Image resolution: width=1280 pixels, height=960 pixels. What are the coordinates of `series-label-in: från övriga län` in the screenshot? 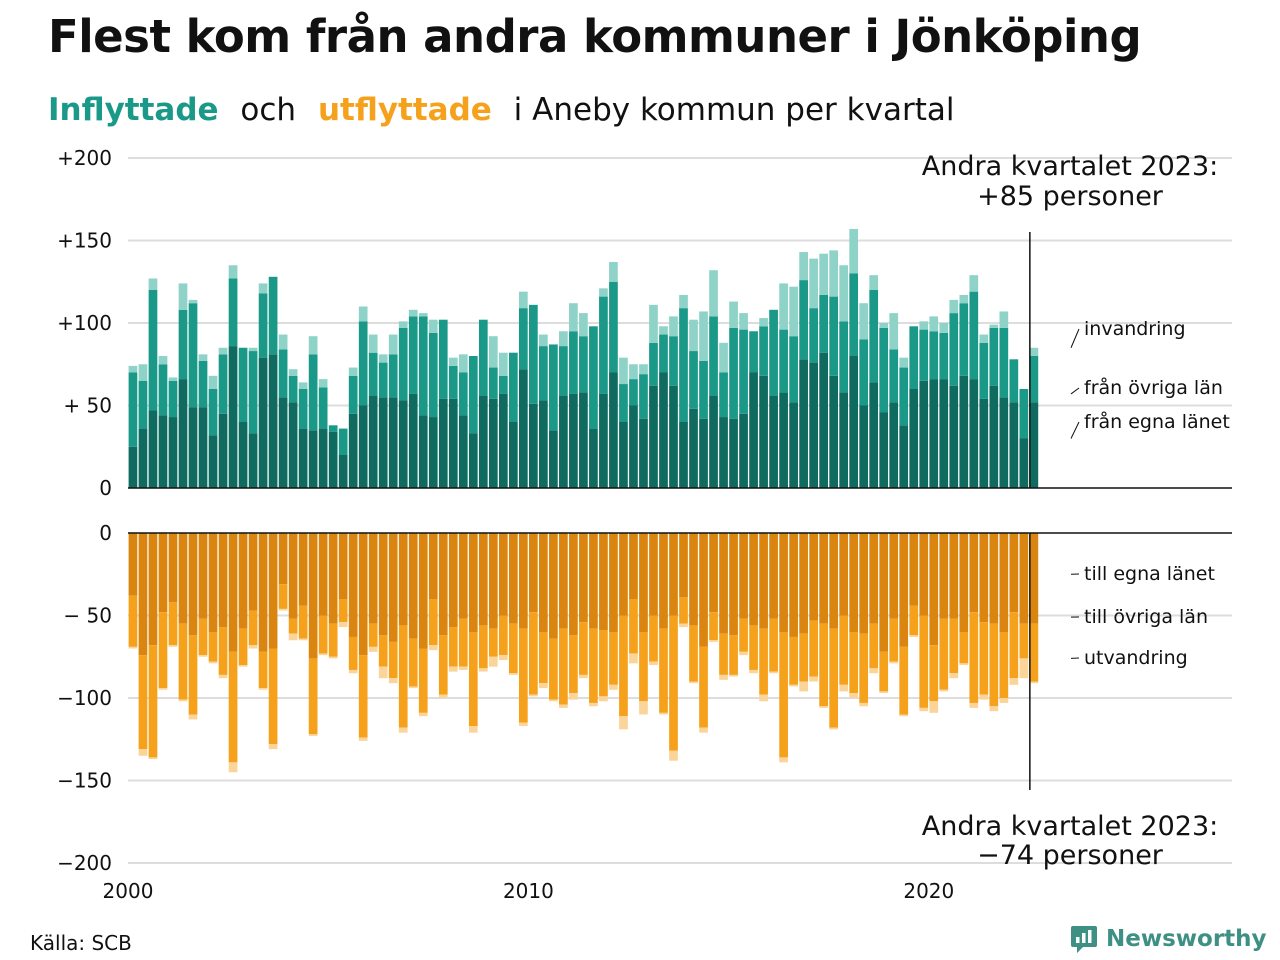 It's located at (1153, 387).